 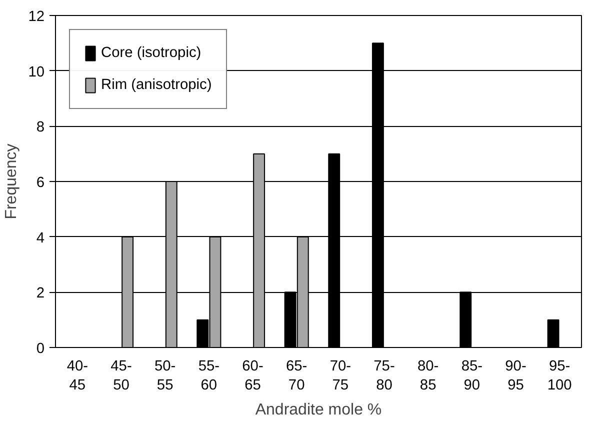 I want to click on y-tick-label: 4, so click(x=40, y=238).